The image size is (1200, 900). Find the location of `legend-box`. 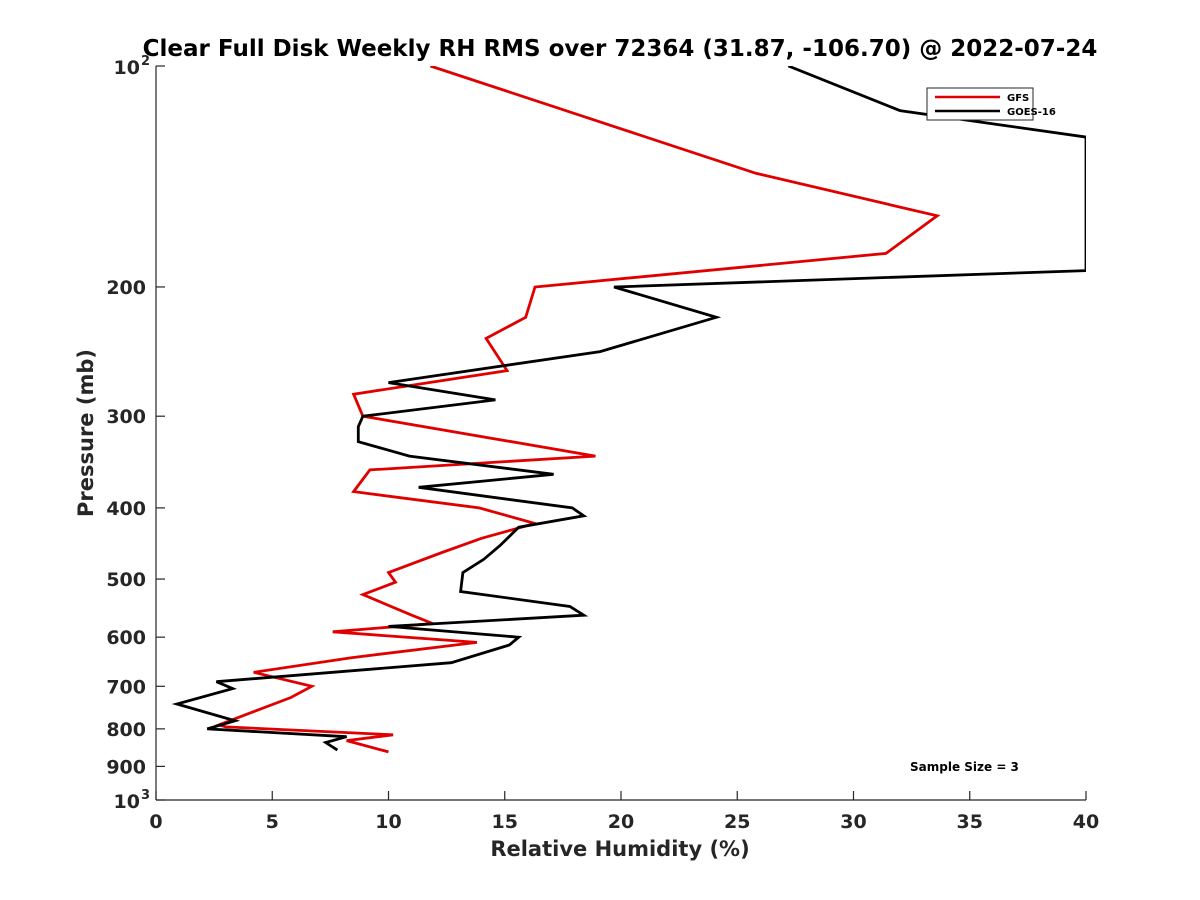

legend-box is located at coordinates (980, 104).